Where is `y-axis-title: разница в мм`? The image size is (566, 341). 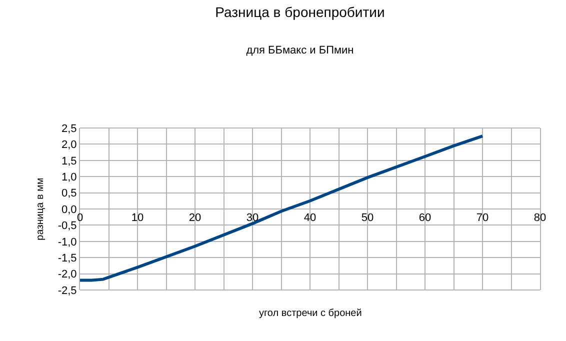 y-axis-title: разница в мм is located at coordinates (40, 209).